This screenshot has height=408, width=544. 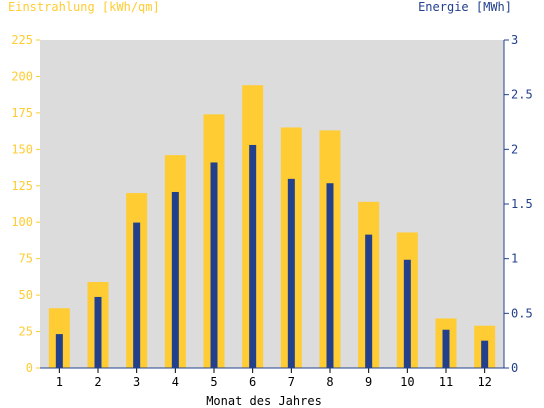 I want to click on x-tick-label: 12, so click(x=484, y=382).